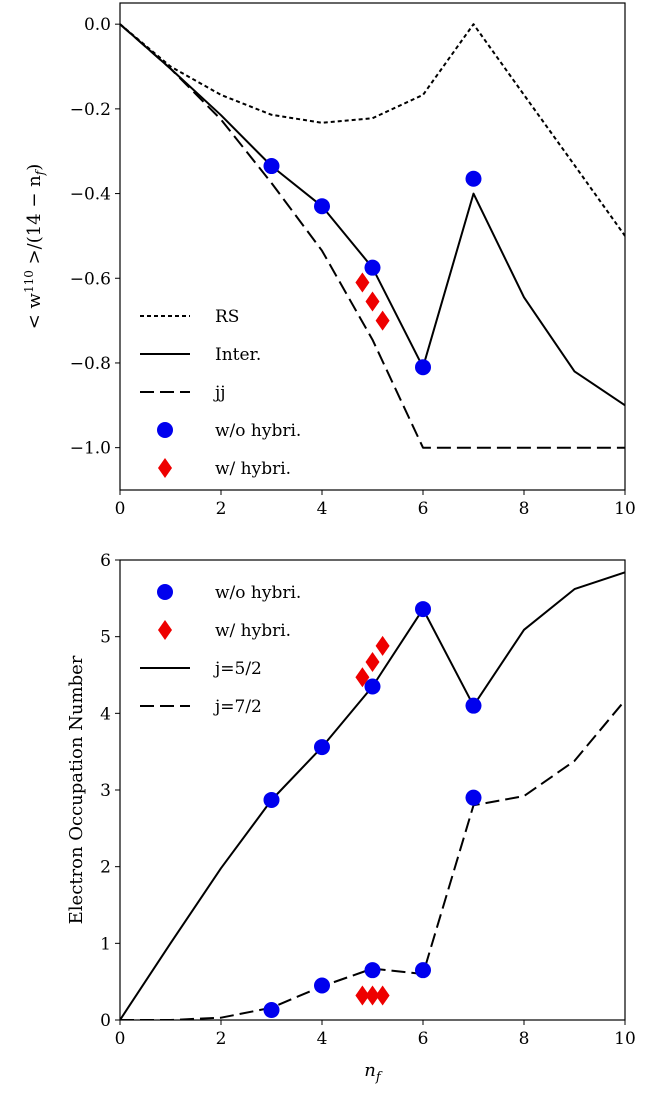 Image resolution: width=664 pixels, height=1107 pixels. Describe the element at coordinates (105, 714) in the screenshot. I see `y-tick-label: 4` at that location.